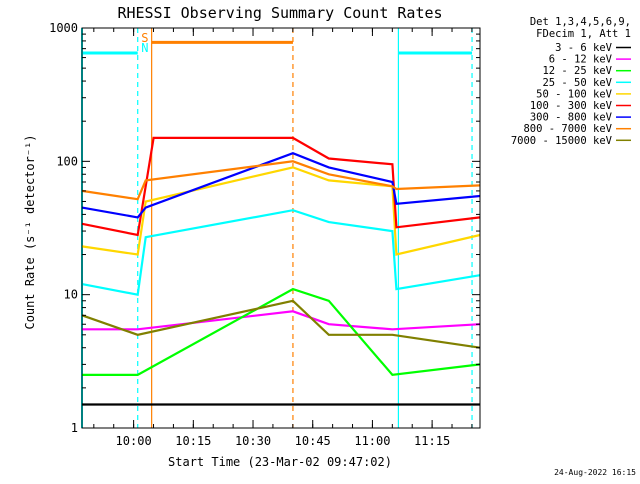 Image resolution: width=640 pixels, height=484 pixels. I want to click on night-flag-label: N, so click(144, 48).